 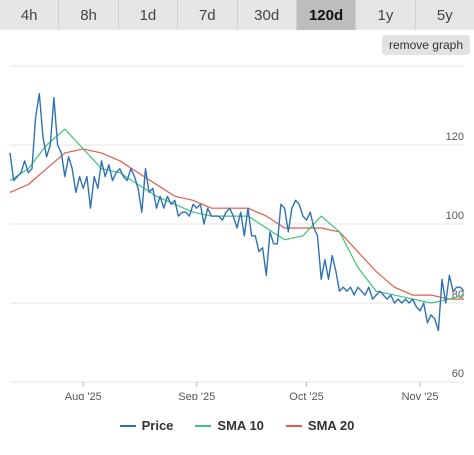 What do you see at coordinates (458, 374) in the screenshot?
I see `y-tick-label: 60` at bounding box center [458, 374].